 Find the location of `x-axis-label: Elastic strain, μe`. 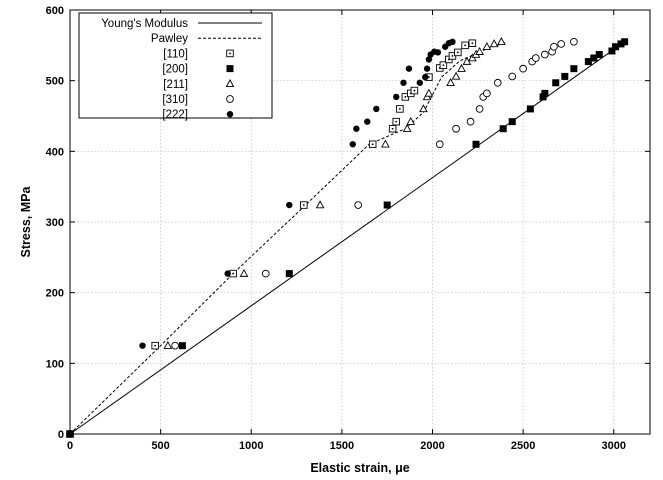

x-axis-label: Elastic strain, μe is located at coordinates (359, 468).